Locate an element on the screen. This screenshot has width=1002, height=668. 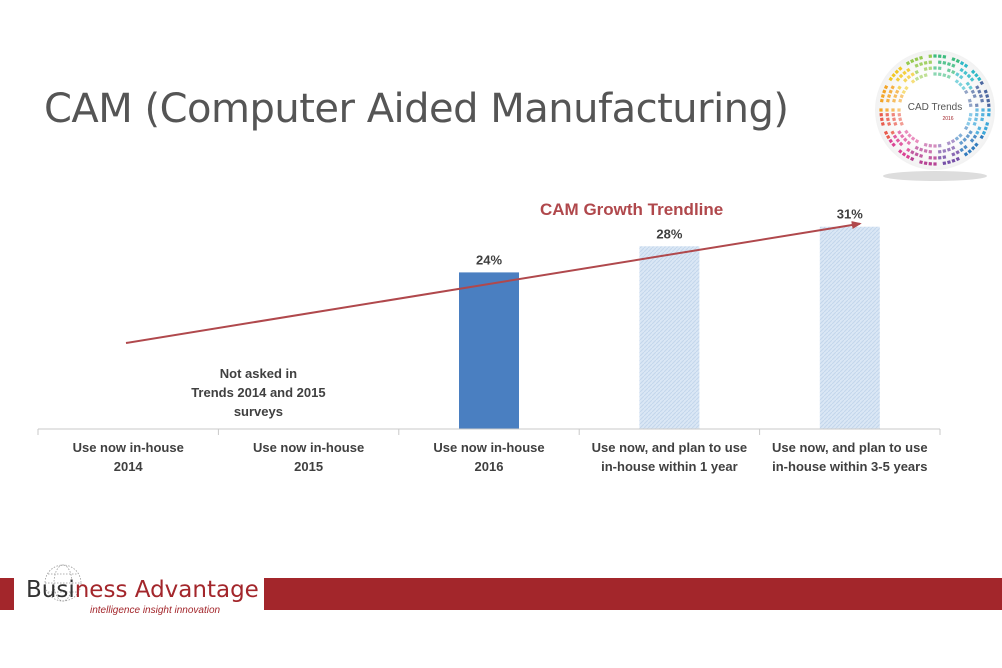
category-label-4-0: Use now, and plan to use is located at coordinates (850, 447).